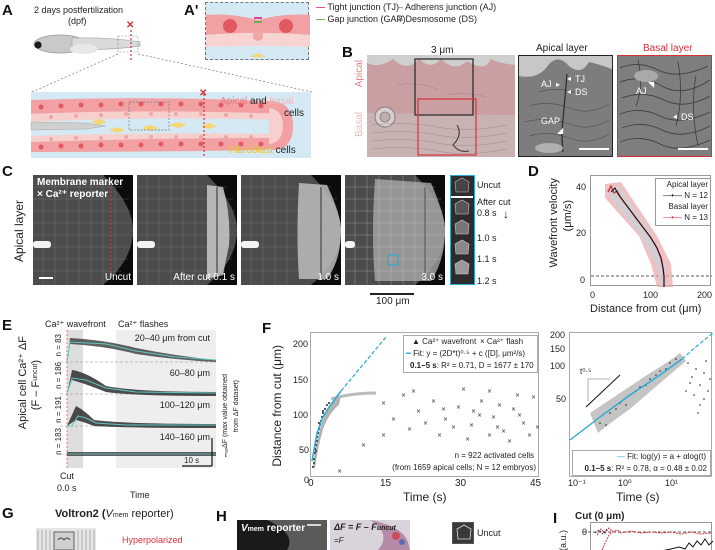  Describe the element at coordinates (555, 518) in the screenshot. I see `panel-label-i: I` at that location.